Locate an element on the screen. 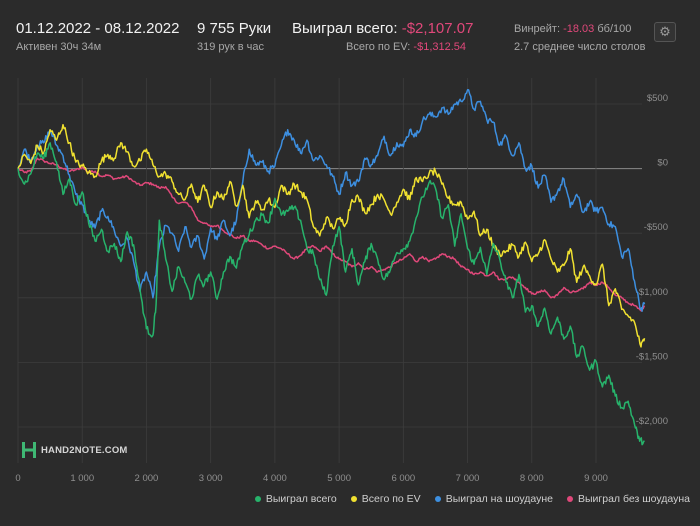  y-tick-label: -$1,000 is located at coordinates (652, 292).